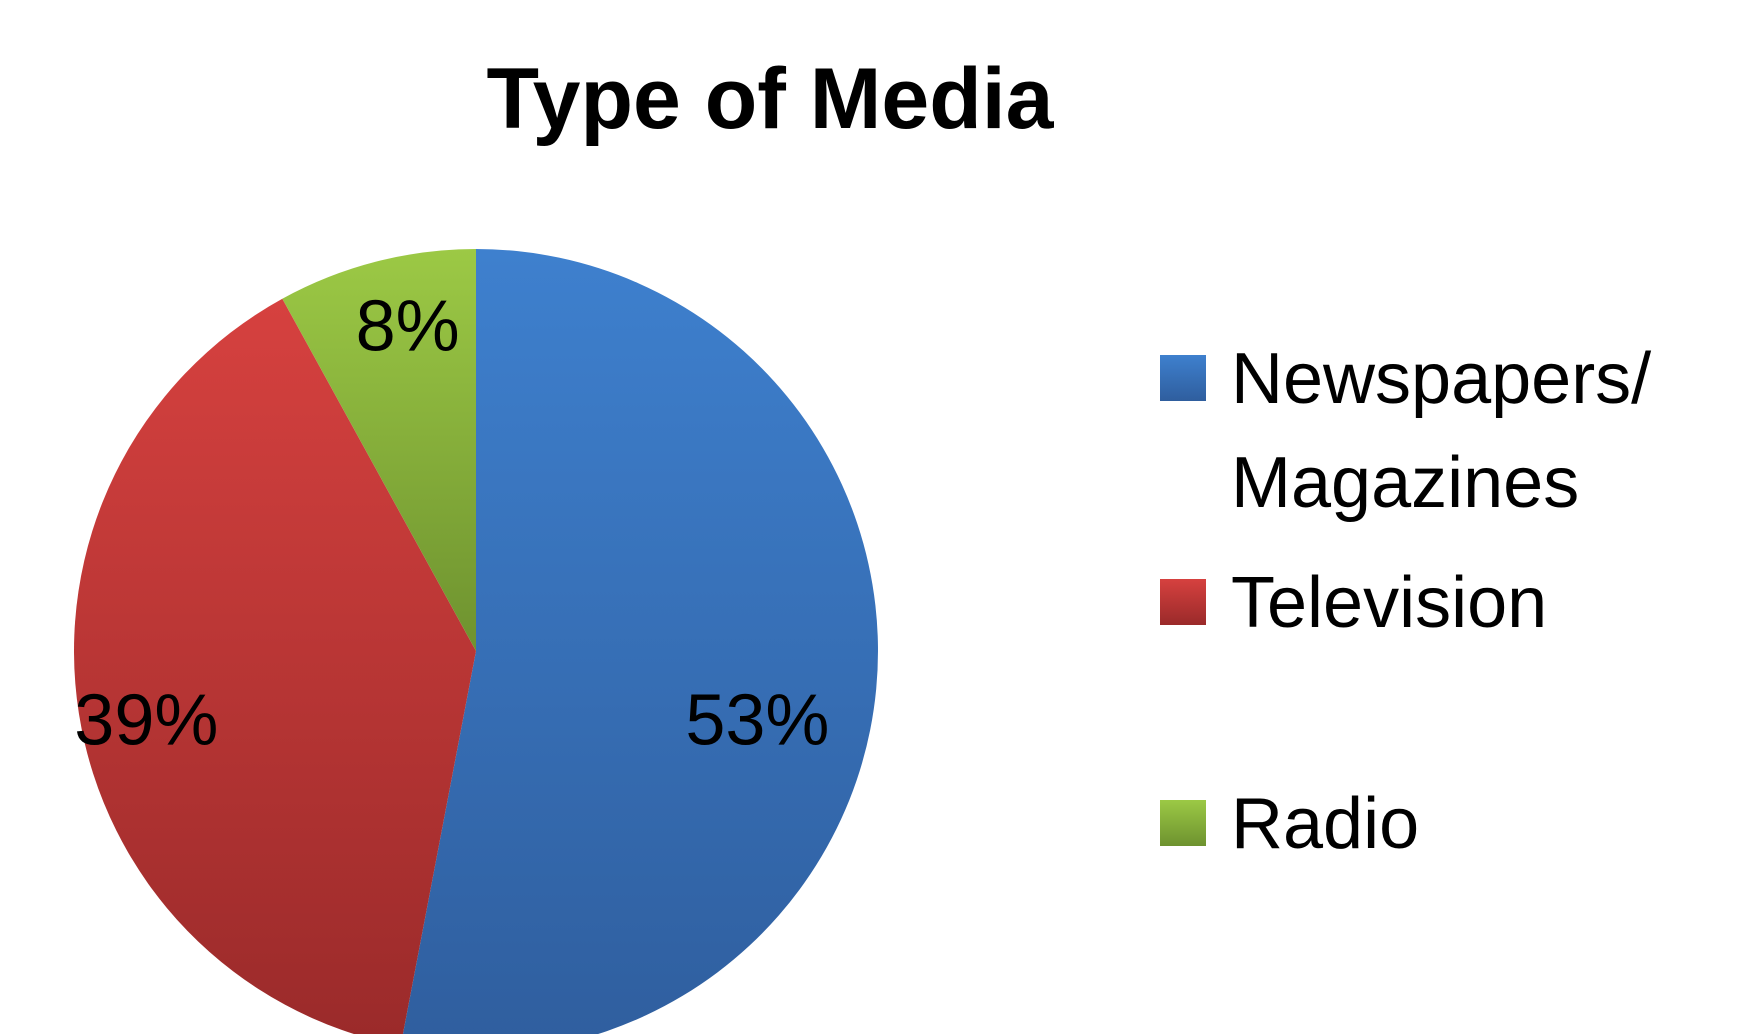 The image size is (1754, 1034). Describe the element at coordinates (1441, 379) in the screenshot. I see `legend-label-newspapers-magazines-line-1: Newspapers/` at that location.